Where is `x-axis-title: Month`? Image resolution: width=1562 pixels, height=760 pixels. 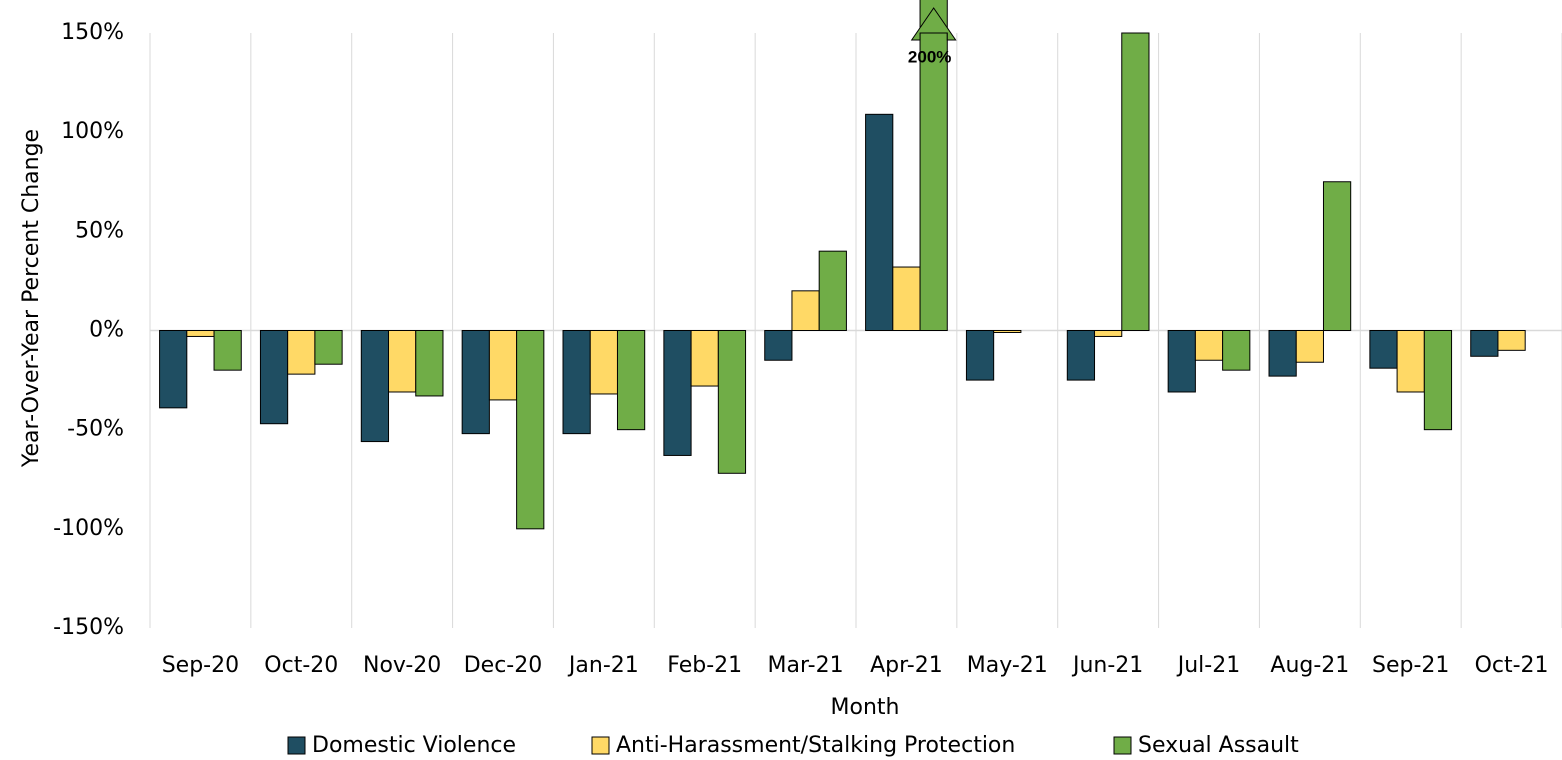 x-axis-title: Month is located at coordinates (865, 707).